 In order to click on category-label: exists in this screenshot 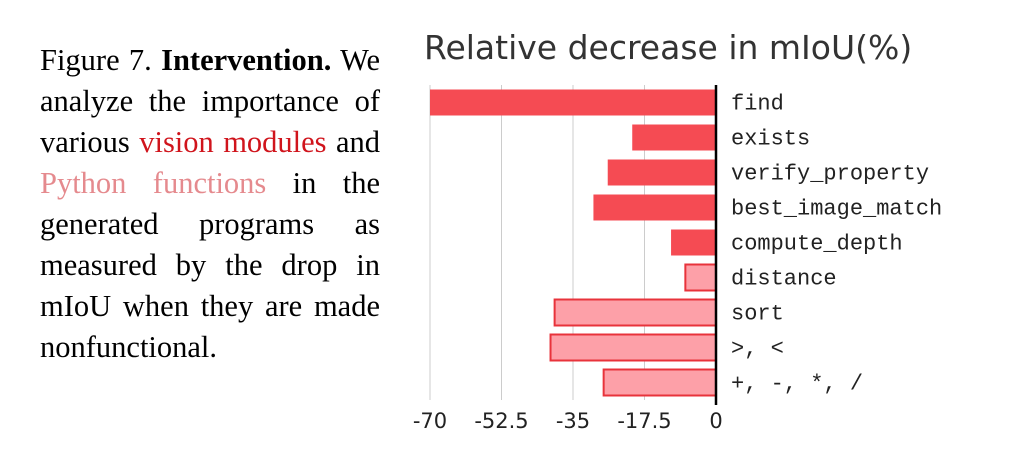, I will do `click(770, 139)`.